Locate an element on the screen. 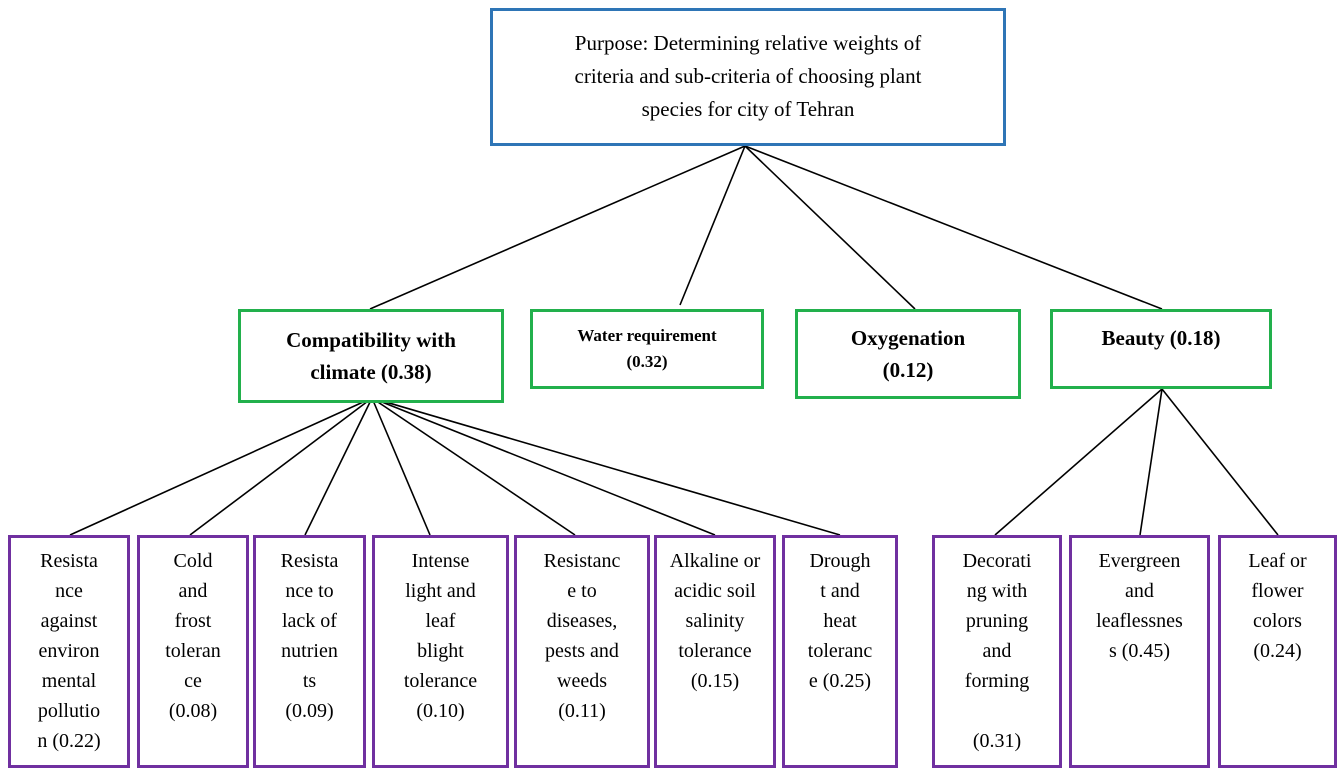 This screenshot has width=1341, height=771. sub-line: leaf is located at coordinates (440, 621).